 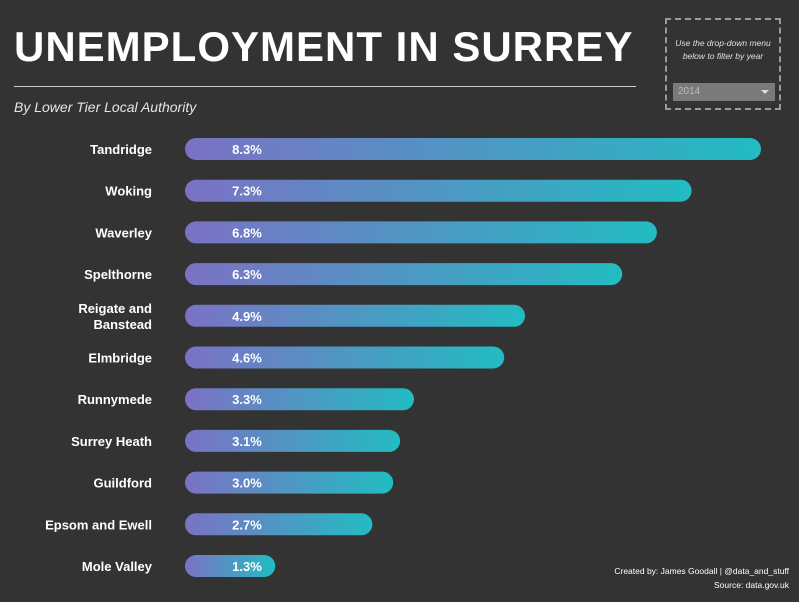 What do you see at coordinates (247, 399) in the screenshot?
I see `bar-value-label: 3.3%` at bounding box center [247, 399].